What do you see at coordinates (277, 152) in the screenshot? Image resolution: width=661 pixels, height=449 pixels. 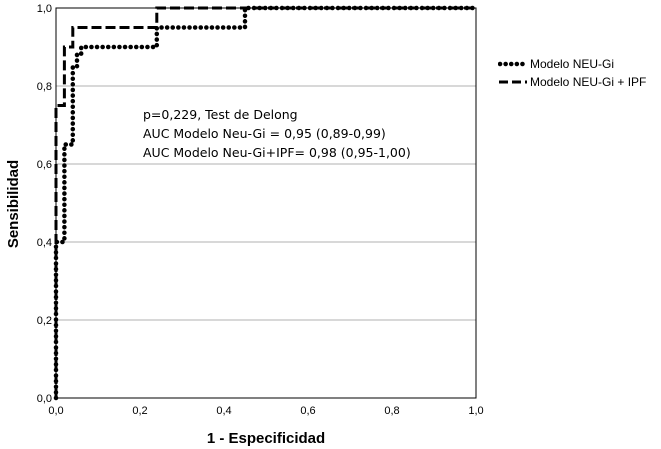 I see `annotation-line: AUC Modelo Neu-Gi+IPF= 0,98 (0,95-1,00)` at bounding box center [277, 152].